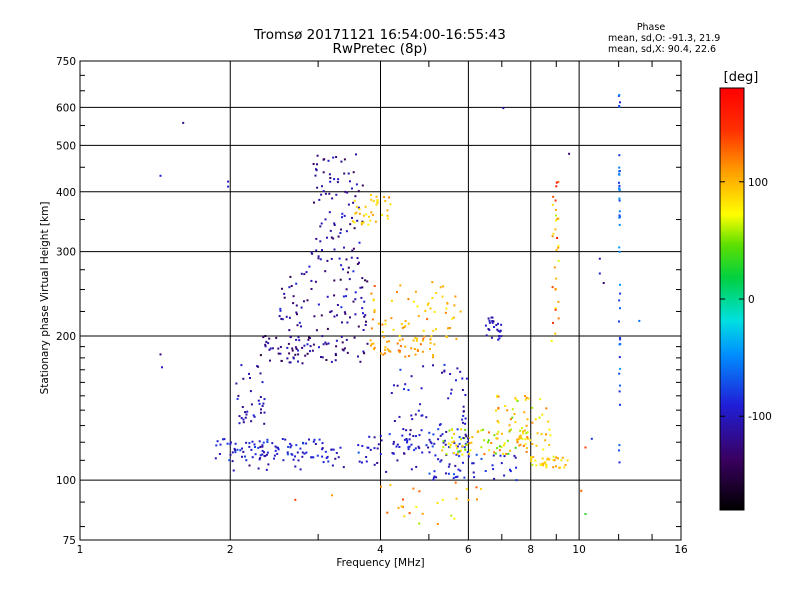 The height and width of the screenshot is (600, 800). Describe the element at coordinates (662, 49) in the screenshot. I see `phase-stats-x-mode: mean, sd,X: 90.4, 22.6` at that location.